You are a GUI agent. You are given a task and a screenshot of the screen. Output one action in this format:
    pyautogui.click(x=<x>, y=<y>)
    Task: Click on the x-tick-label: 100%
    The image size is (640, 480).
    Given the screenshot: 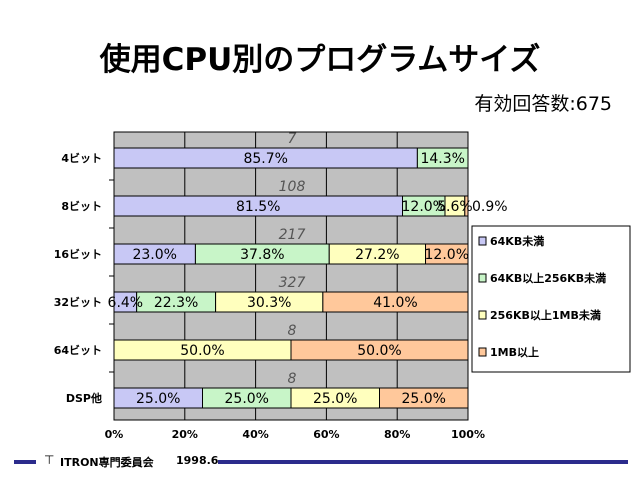 What is the action you would take?
    pyautogui.click(x=468, y=434)
    